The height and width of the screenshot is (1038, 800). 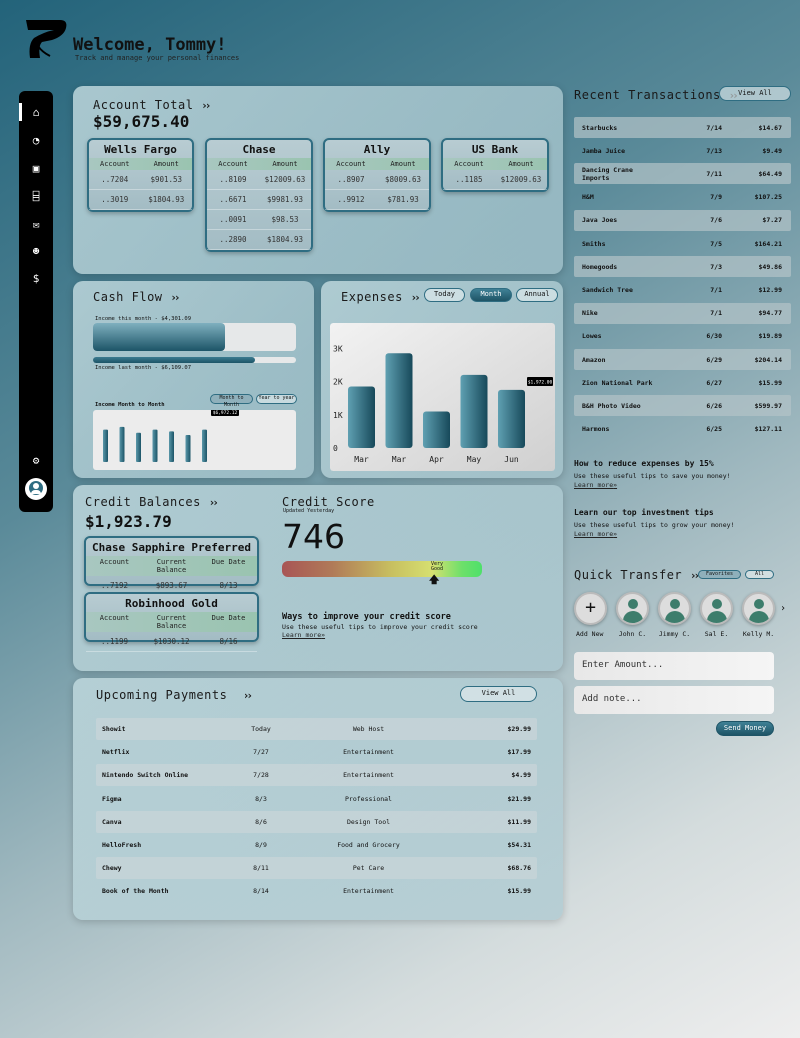 What do you see at coordinates (316, 845) in the screenshot?
I see `payment-row: HelloFresh 8/9 Food and Grocery $54.31` at bounding box center [316, 845].